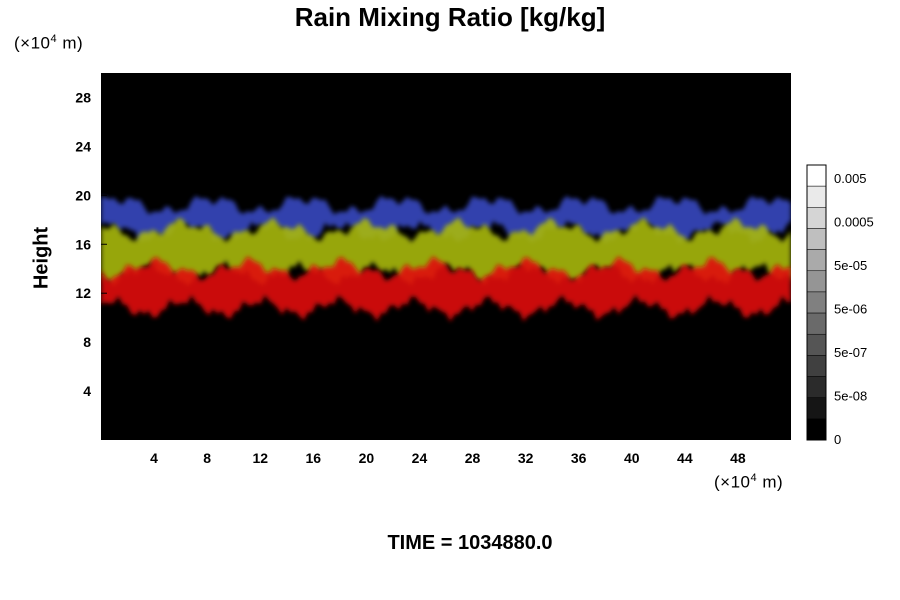 This screenshot has width=900, height=600. Describe the element at coordinates (850, 265) in the screenshot. I see `colorbar-label: 5e-05` at that location.